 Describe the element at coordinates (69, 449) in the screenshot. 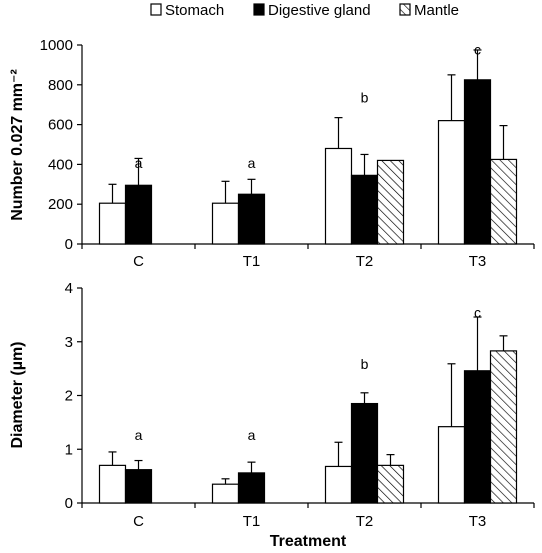

I see `y-tick-label: 1` at that location.